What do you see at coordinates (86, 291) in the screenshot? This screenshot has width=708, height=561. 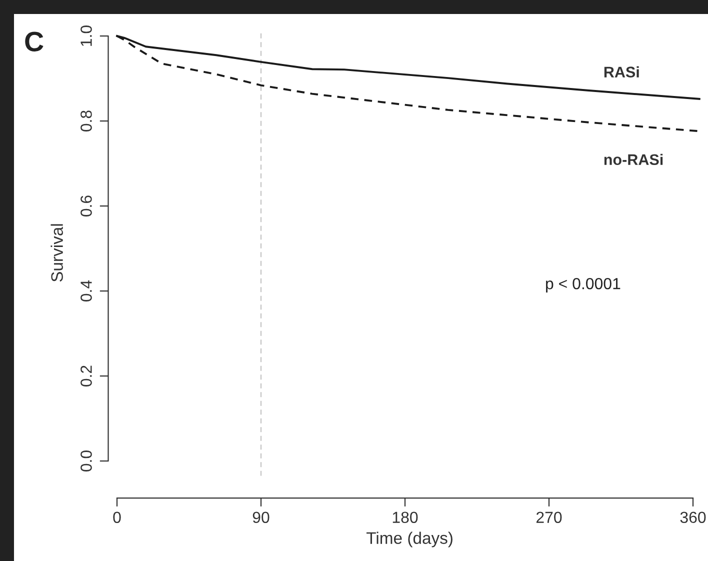 I see `y-tick-label: 0.4` at bounding box center [86, 291].